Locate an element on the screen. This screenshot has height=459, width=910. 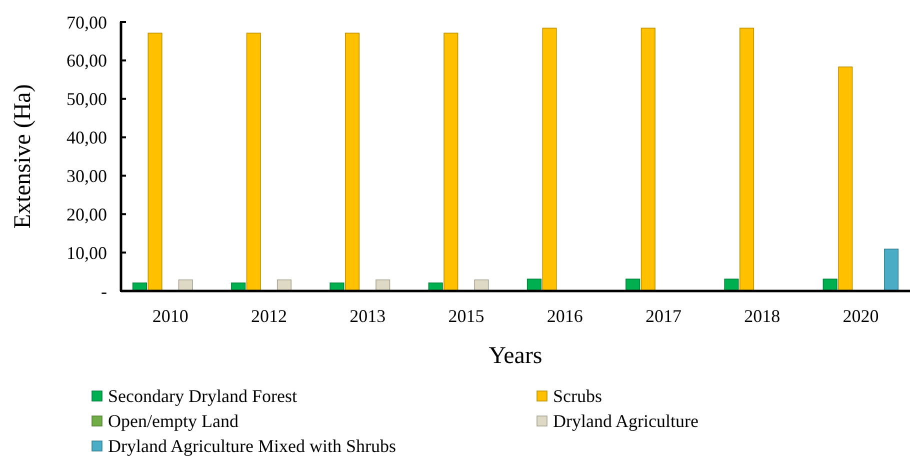
y-tick-label: - is located at coordinates (104, 291).